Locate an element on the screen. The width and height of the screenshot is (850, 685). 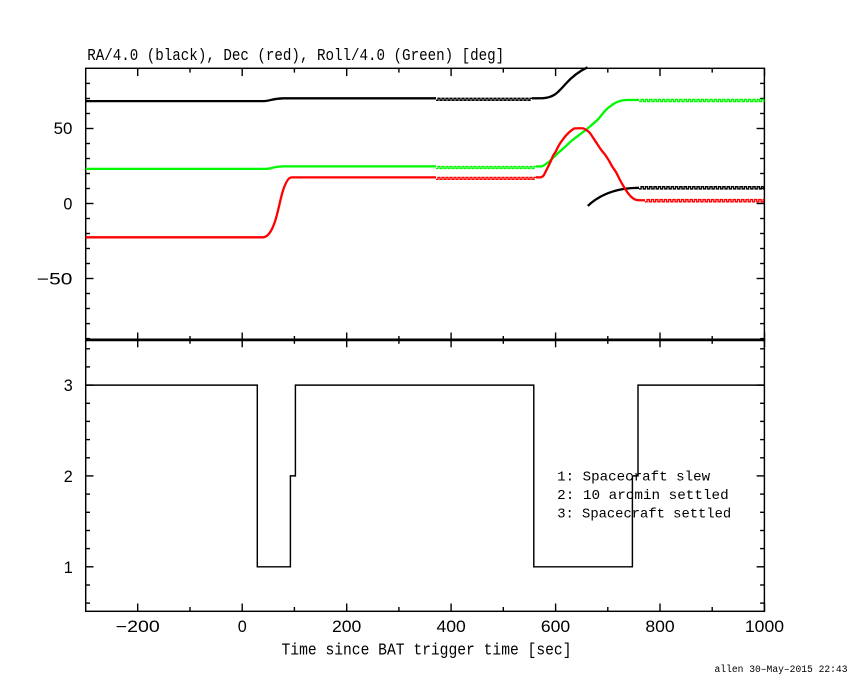
svg-text: 1000 is located at coordinates (764, 627).